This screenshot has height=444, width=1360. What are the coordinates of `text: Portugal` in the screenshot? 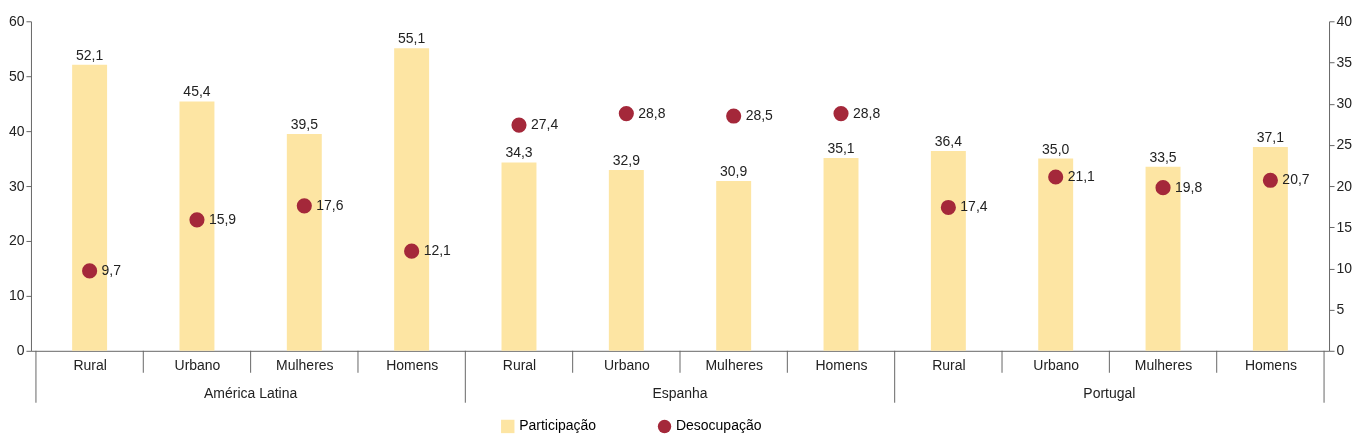 It's located at (1109, 392).